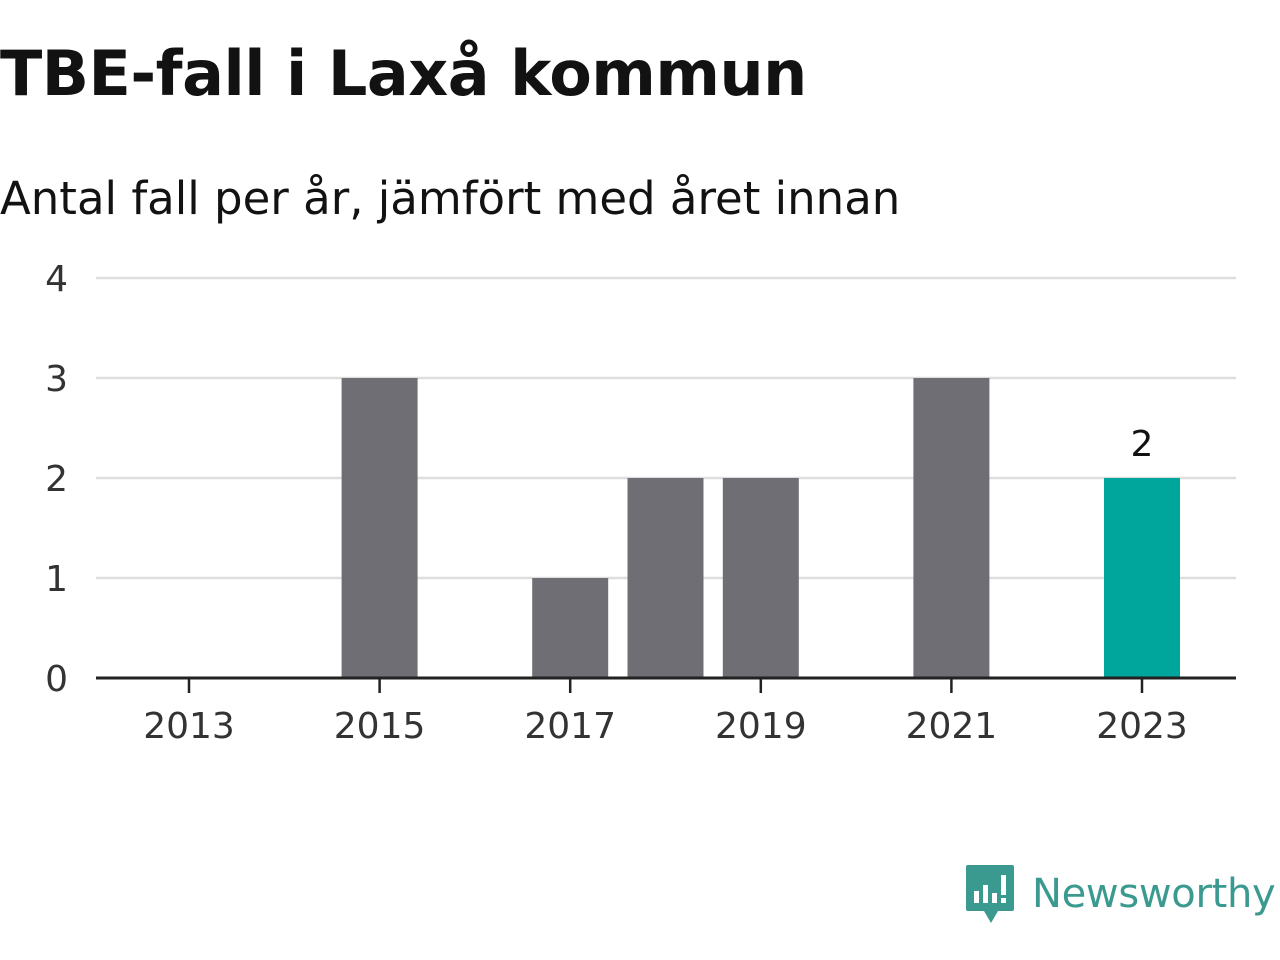  I want to click on bar-chart-speech-bubble-icon, so click(990, 894).